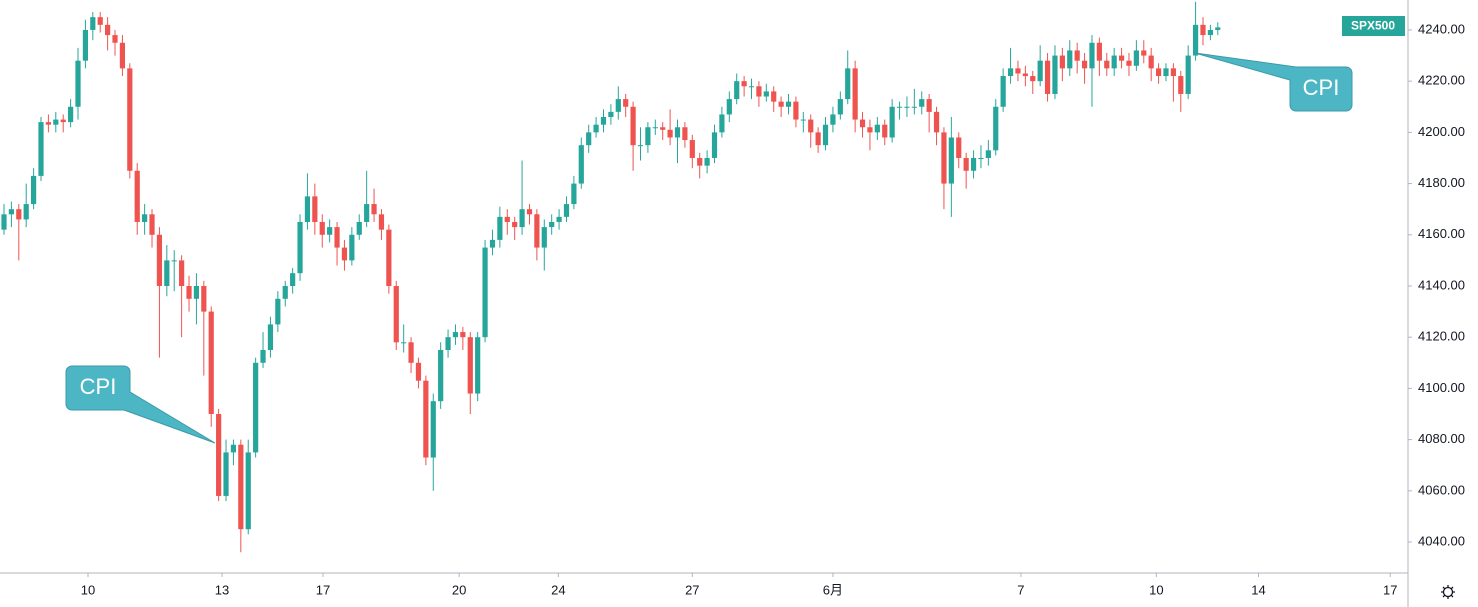 This screenshot has height=607, width=1478. What do you see at coordinates (1448, 592) in the screenshot?
I see `settings-icon` at bounding box center [1448, 592].